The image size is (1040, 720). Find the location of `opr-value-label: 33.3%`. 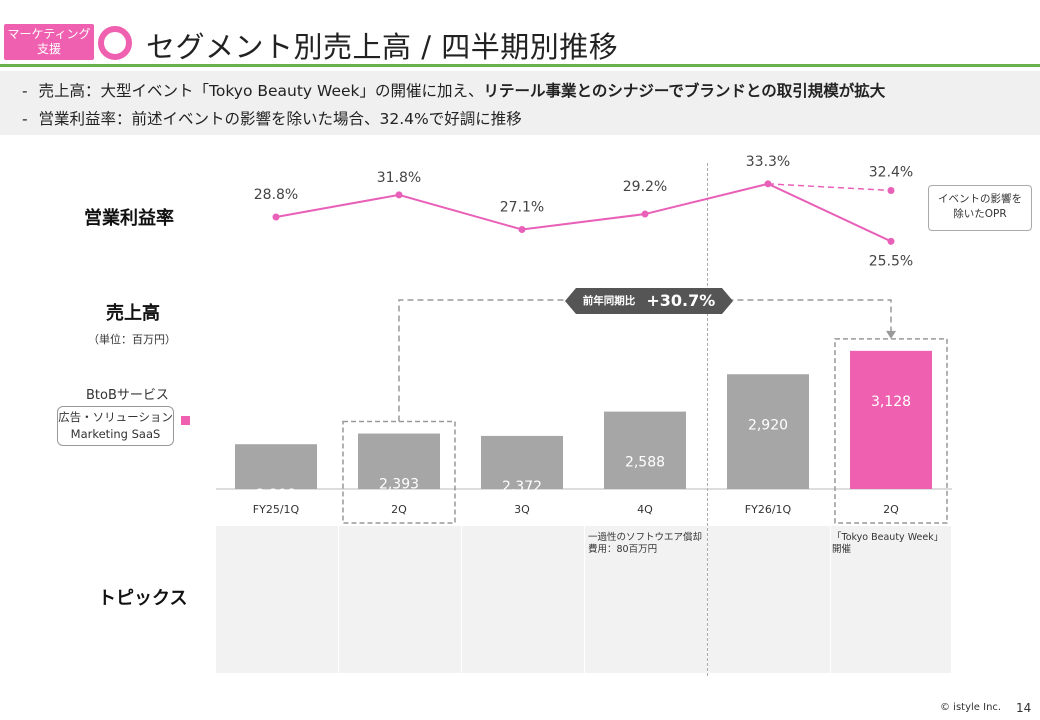

opr-value-label: 33.3% is located at coordinates (768, 162).